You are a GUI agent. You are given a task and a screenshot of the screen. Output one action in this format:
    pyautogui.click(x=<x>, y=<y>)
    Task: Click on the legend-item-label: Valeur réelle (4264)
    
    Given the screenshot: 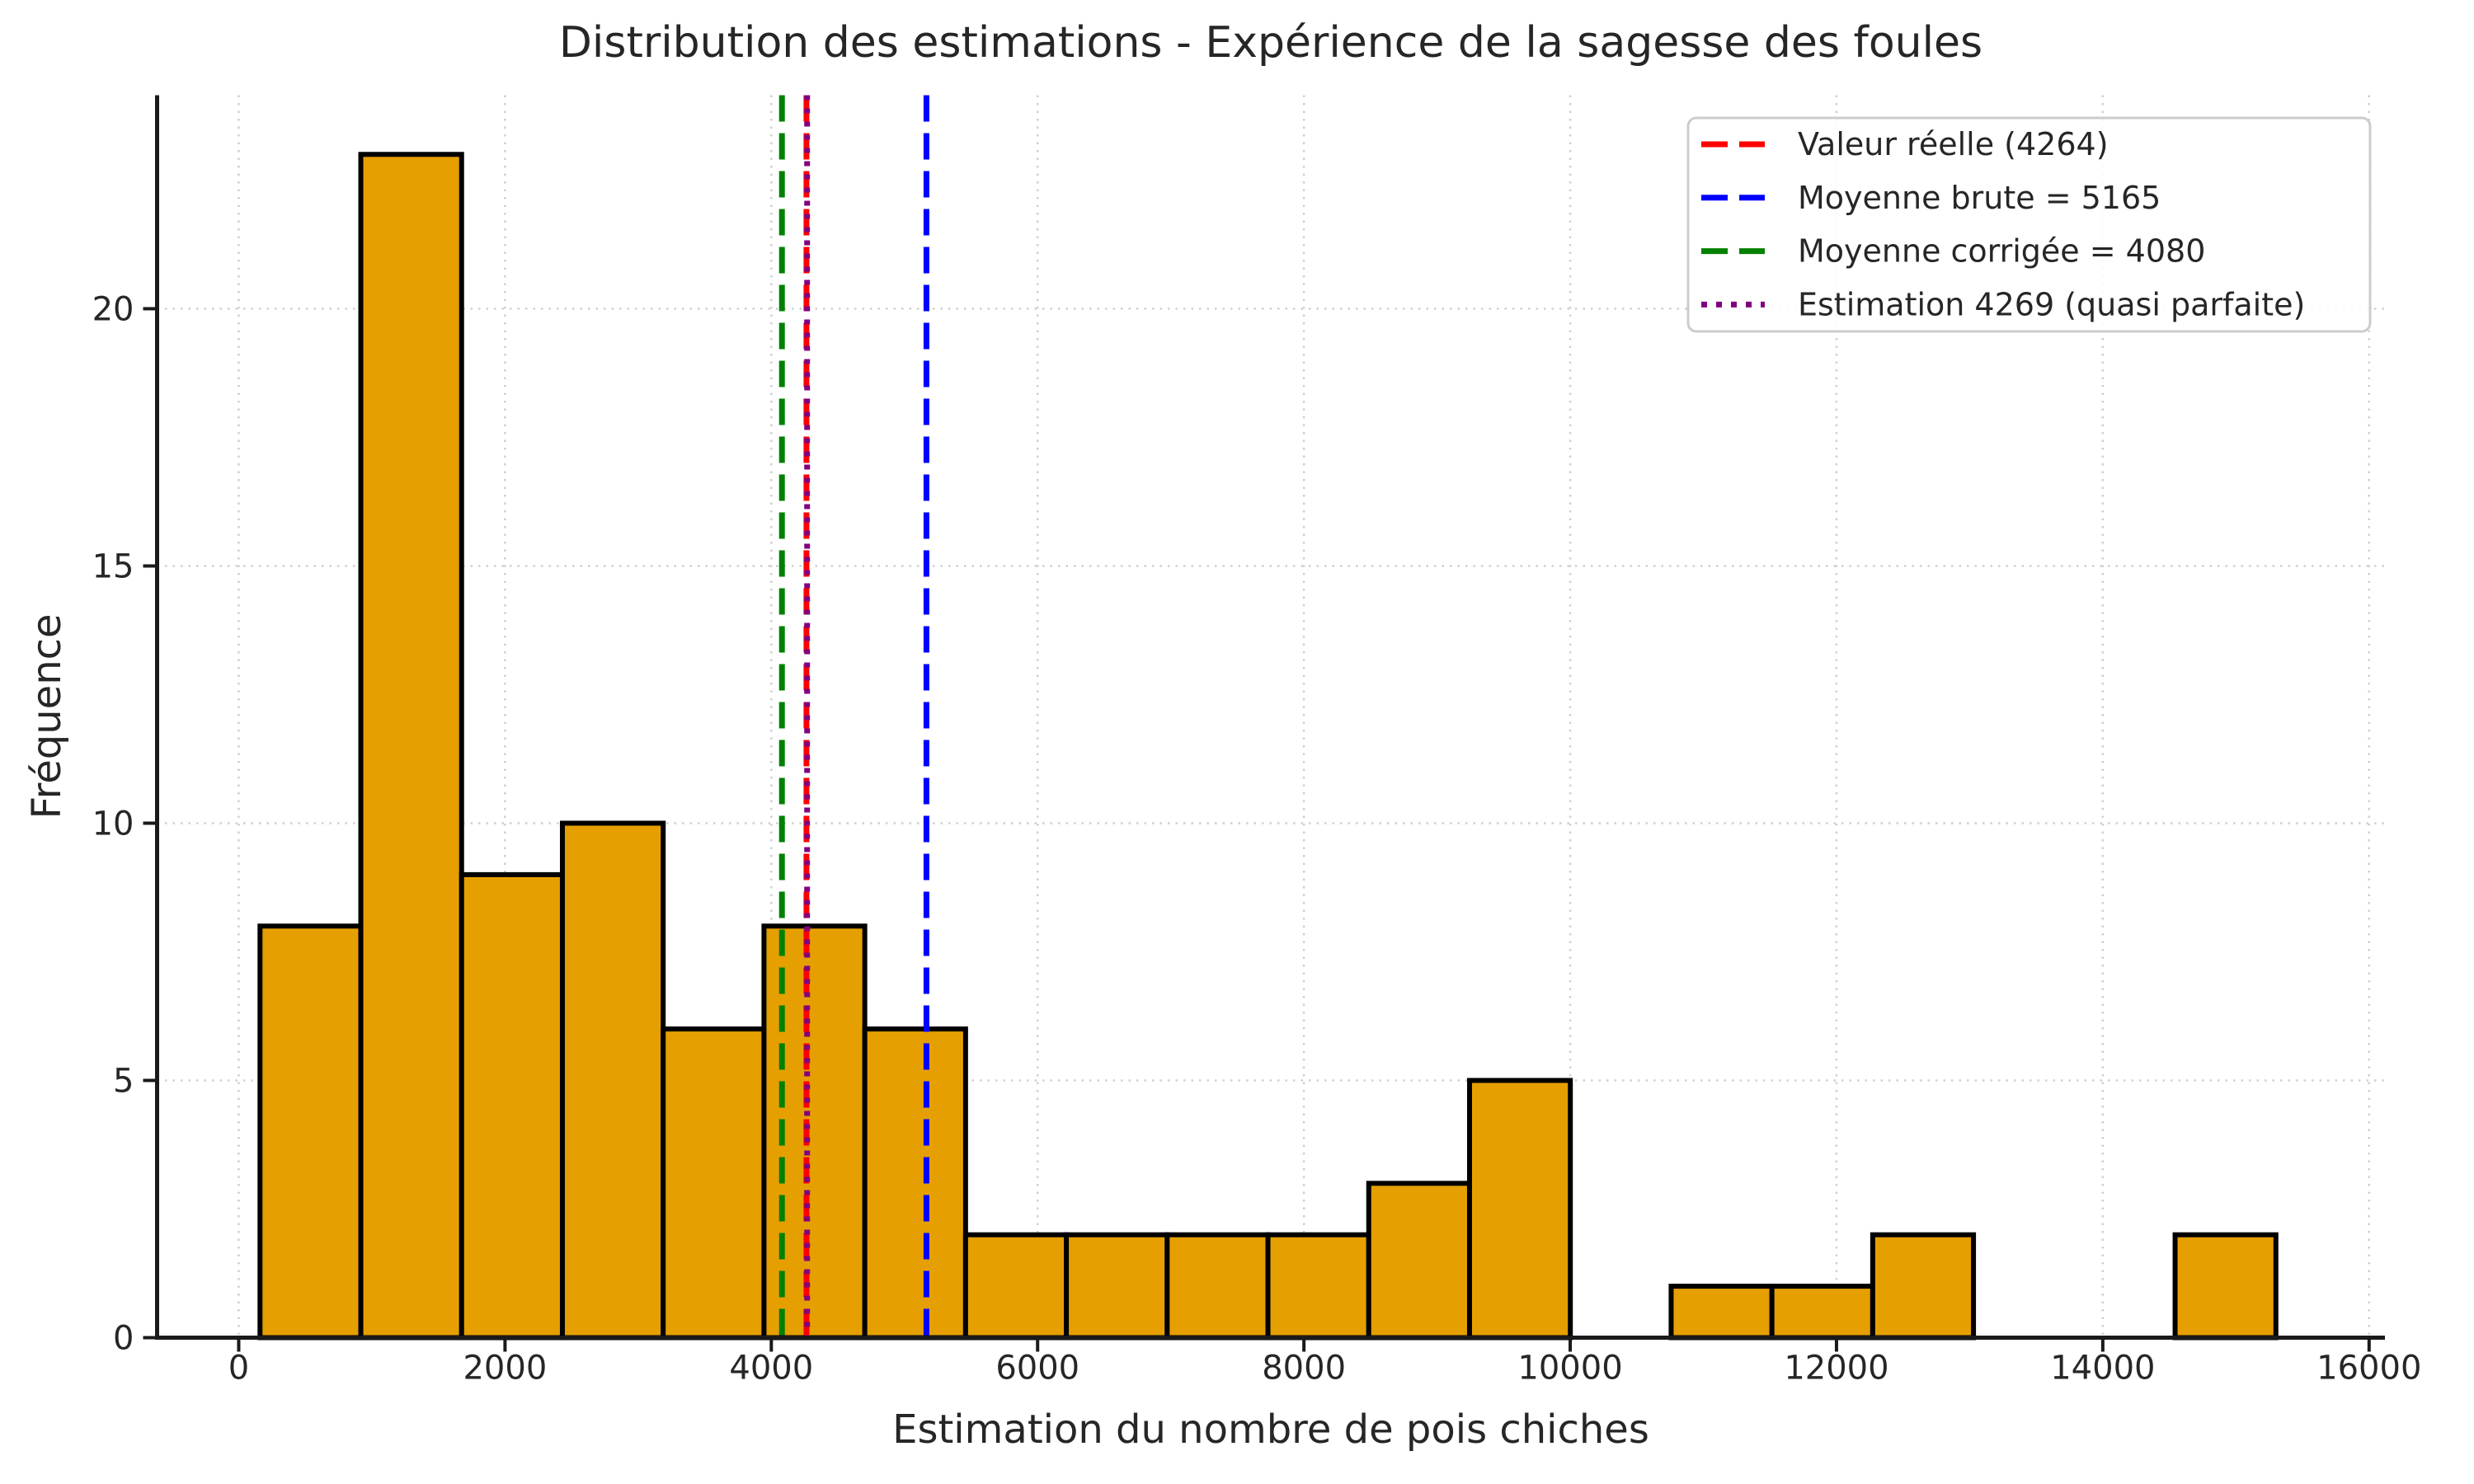 What is the action you would take?
    pyautogui.click(x=1953, y=144)
    